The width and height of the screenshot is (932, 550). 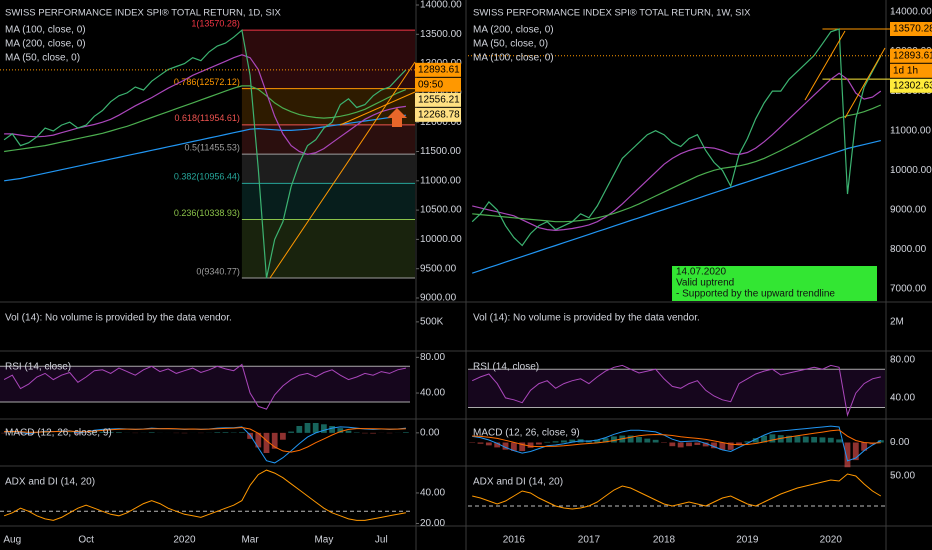 What do you see at coordinates (510, 44) in the screenshot?
I see `legend-entry: MA (50, close, 0)` at bounding box center [510, 44].